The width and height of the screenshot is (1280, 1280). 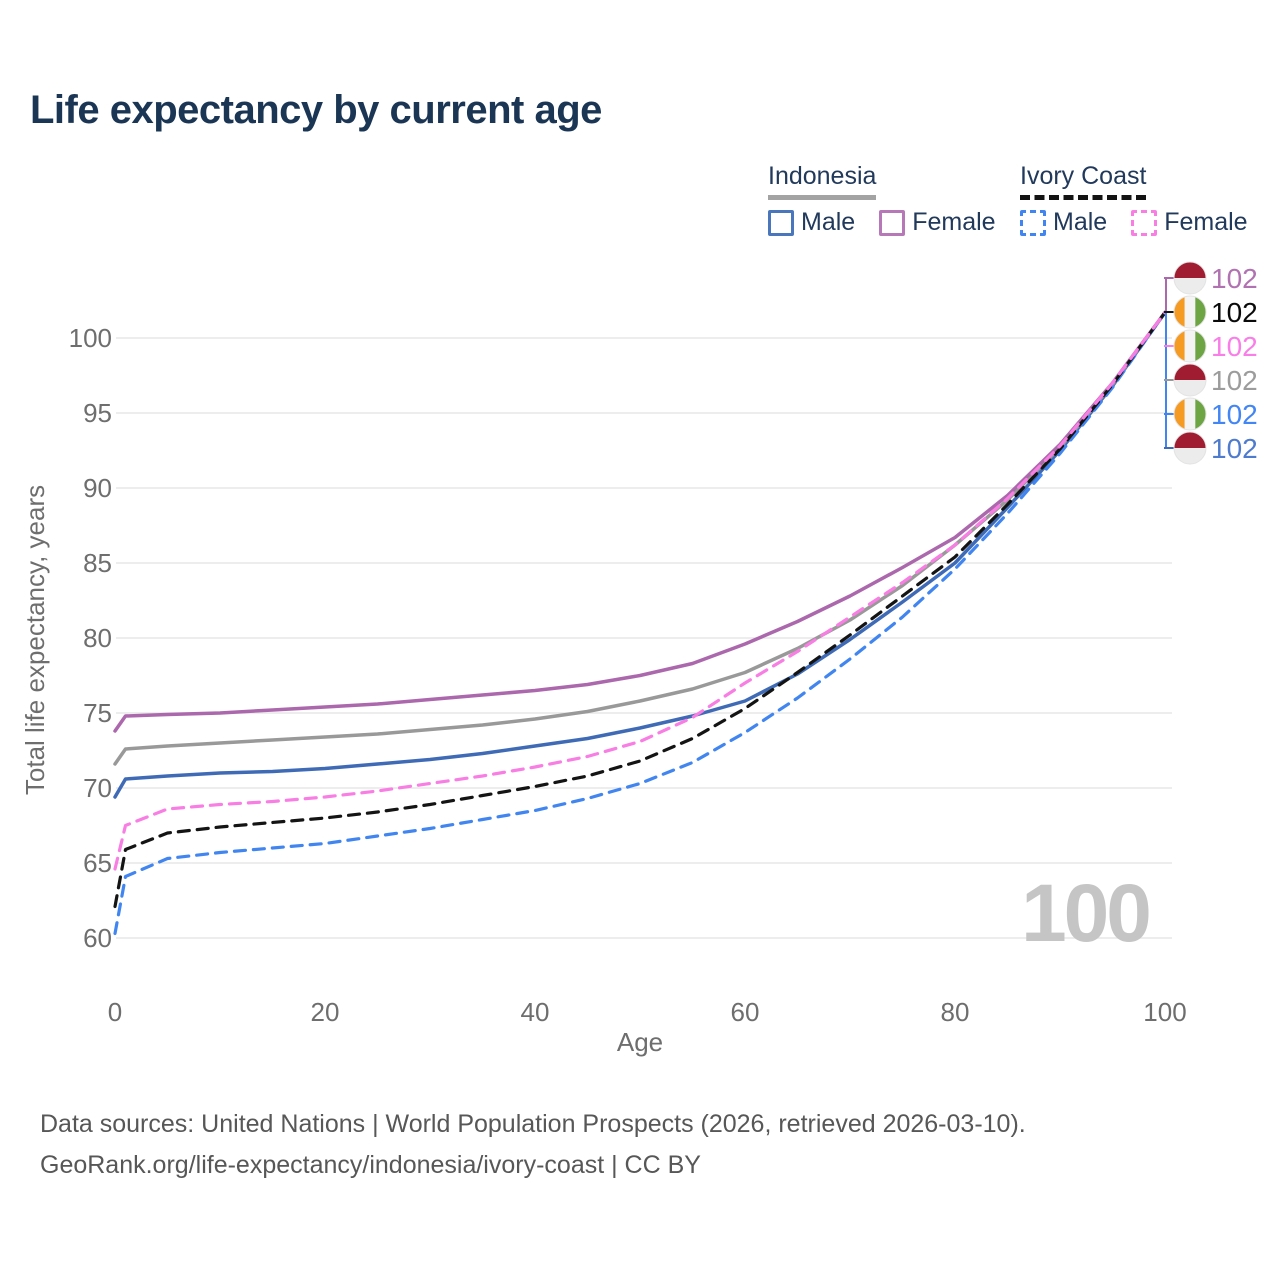 What do you see at coordinates (97, 788) in the screenshot?
I see `y-tick-label-70: 70` at bounding box center [97, 788].